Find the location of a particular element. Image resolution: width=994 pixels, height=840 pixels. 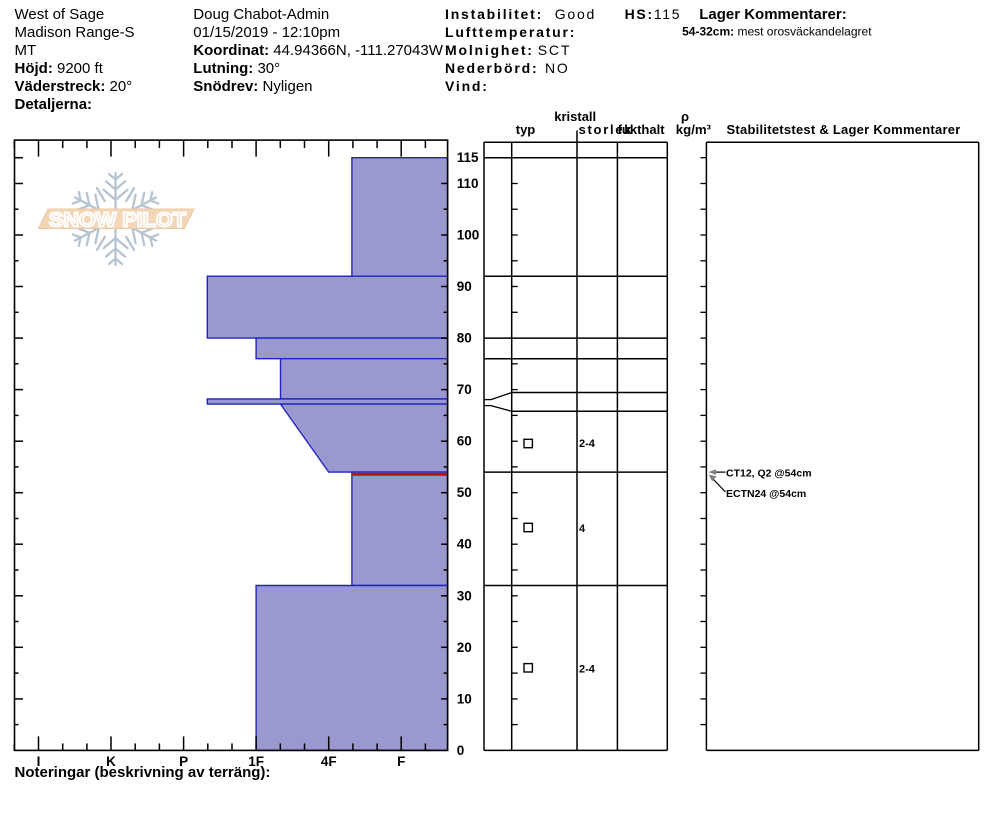

svg-text: Väderstreck: 20° is located at coordinates (74, 86).